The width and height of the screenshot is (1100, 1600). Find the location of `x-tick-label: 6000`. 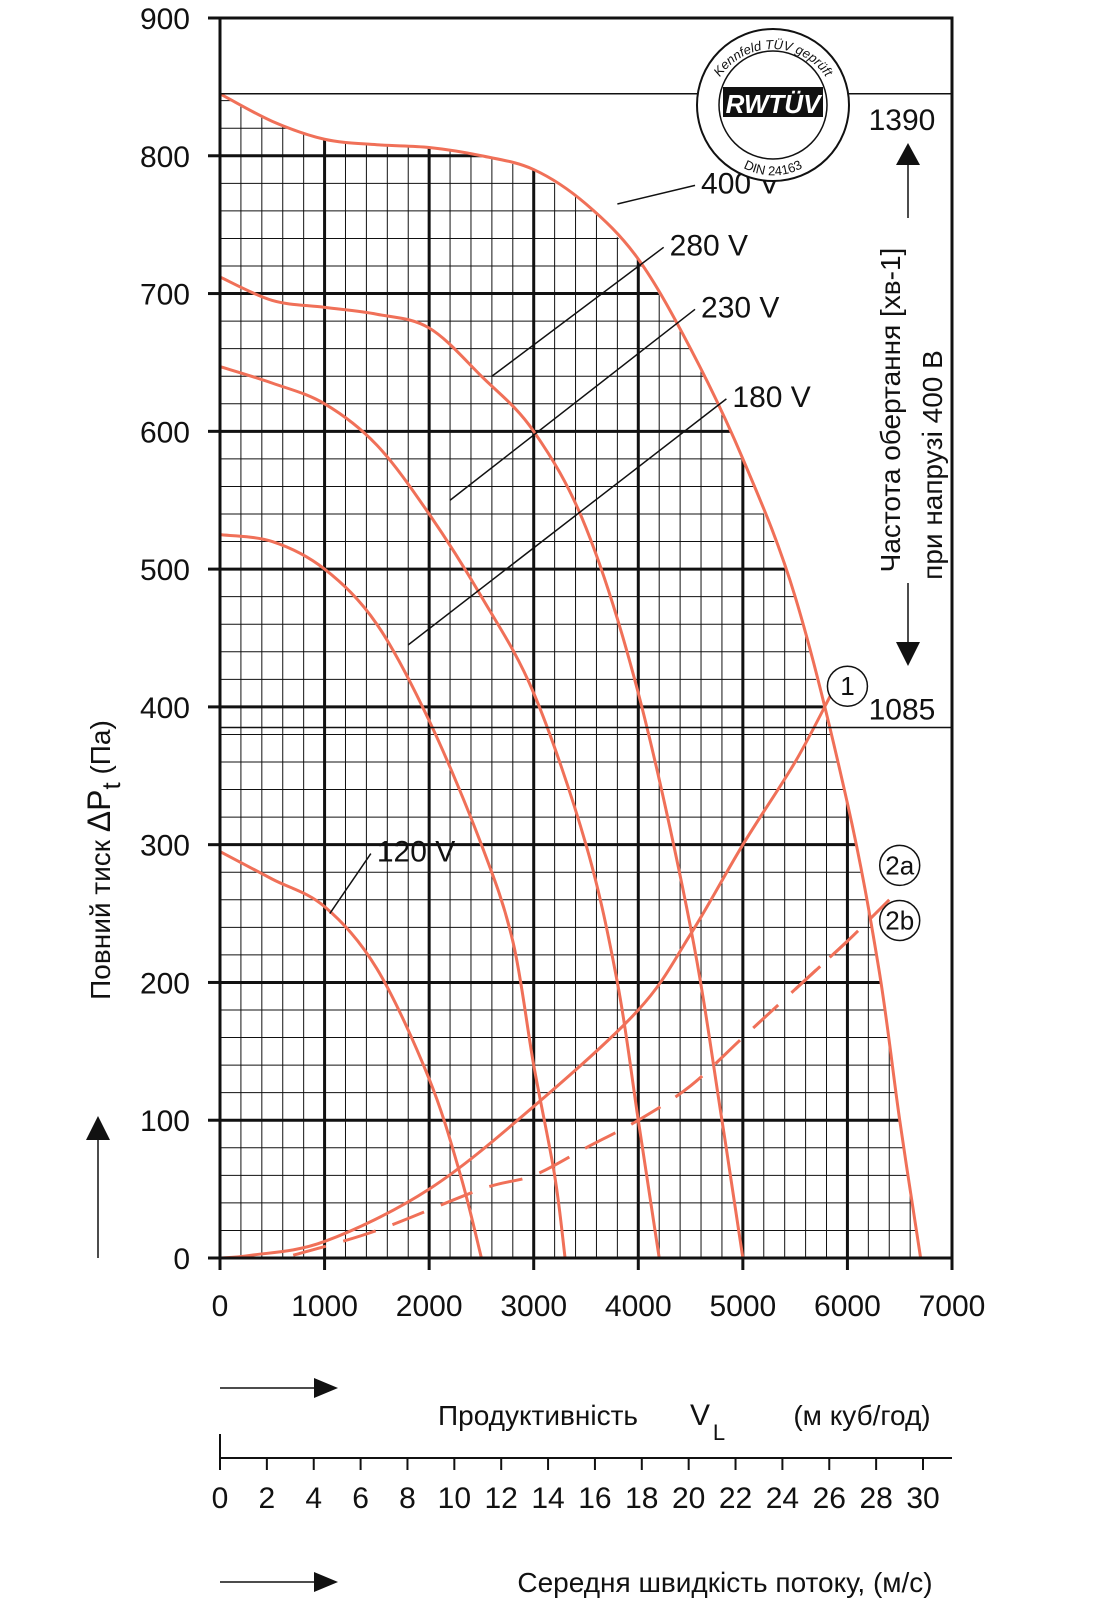

x-tick-label: 6000 is located at coordinates (847, 1306).